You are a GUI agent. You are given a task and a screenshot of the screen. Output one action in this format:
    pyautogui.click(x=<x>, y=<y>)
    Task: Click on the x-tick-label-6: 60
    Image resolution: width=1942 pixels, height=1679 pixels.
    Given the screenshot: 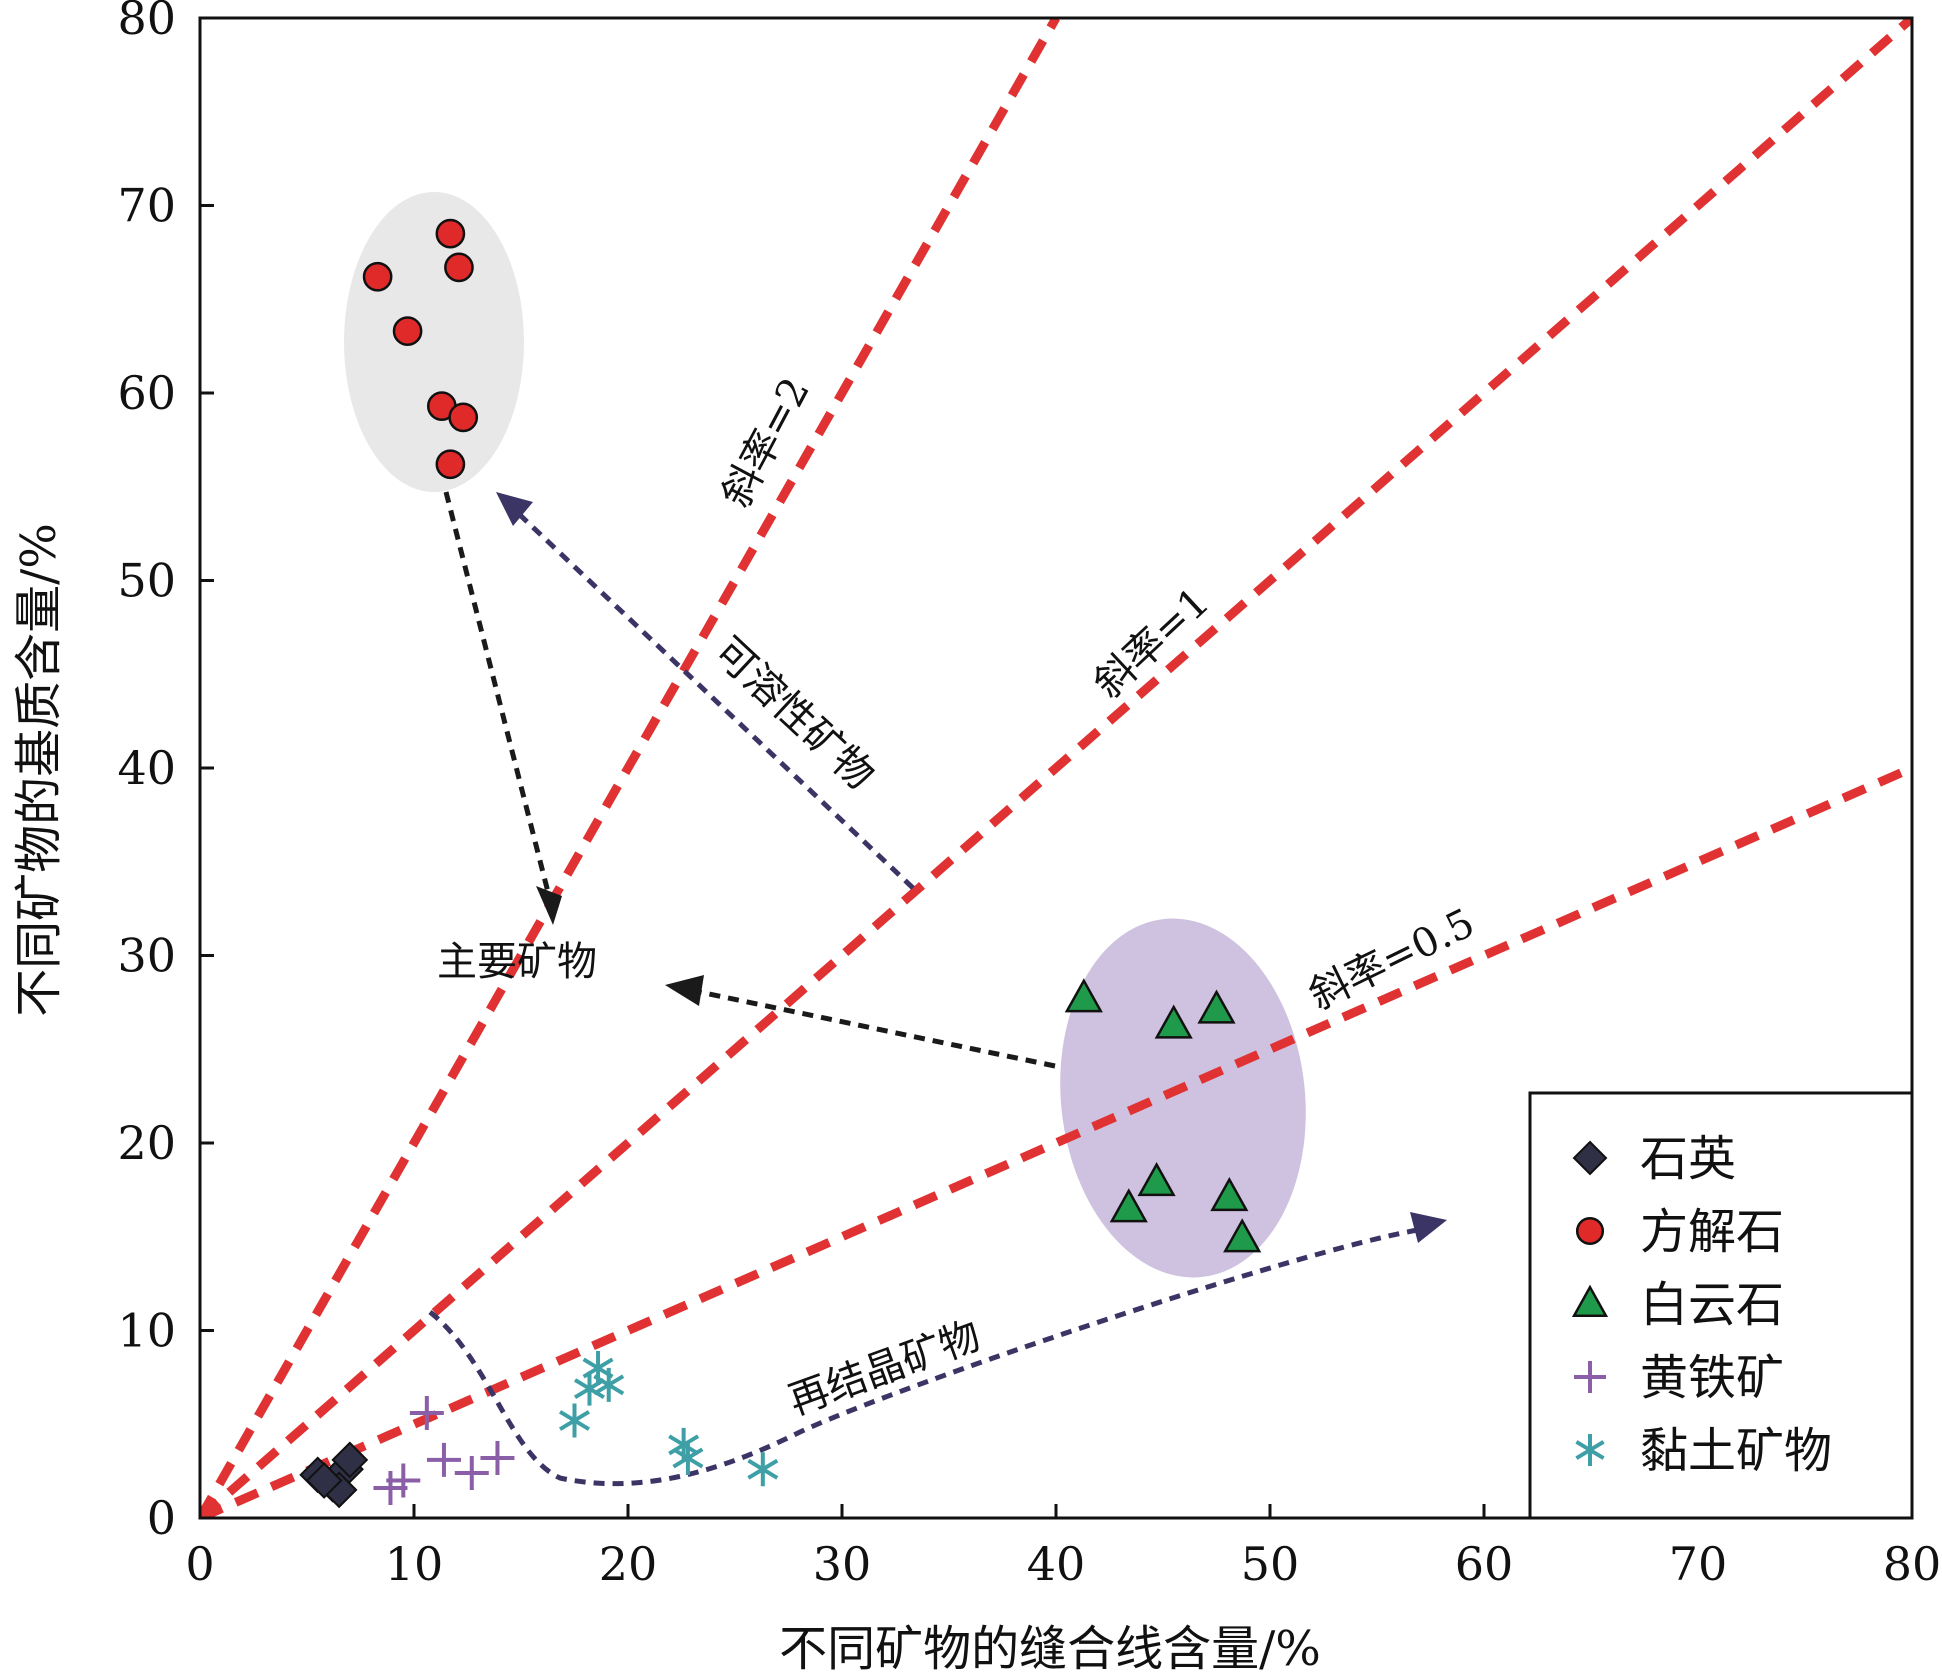 What is the action you would take?
    pyautogui.click(x=1484, y=1564)
    